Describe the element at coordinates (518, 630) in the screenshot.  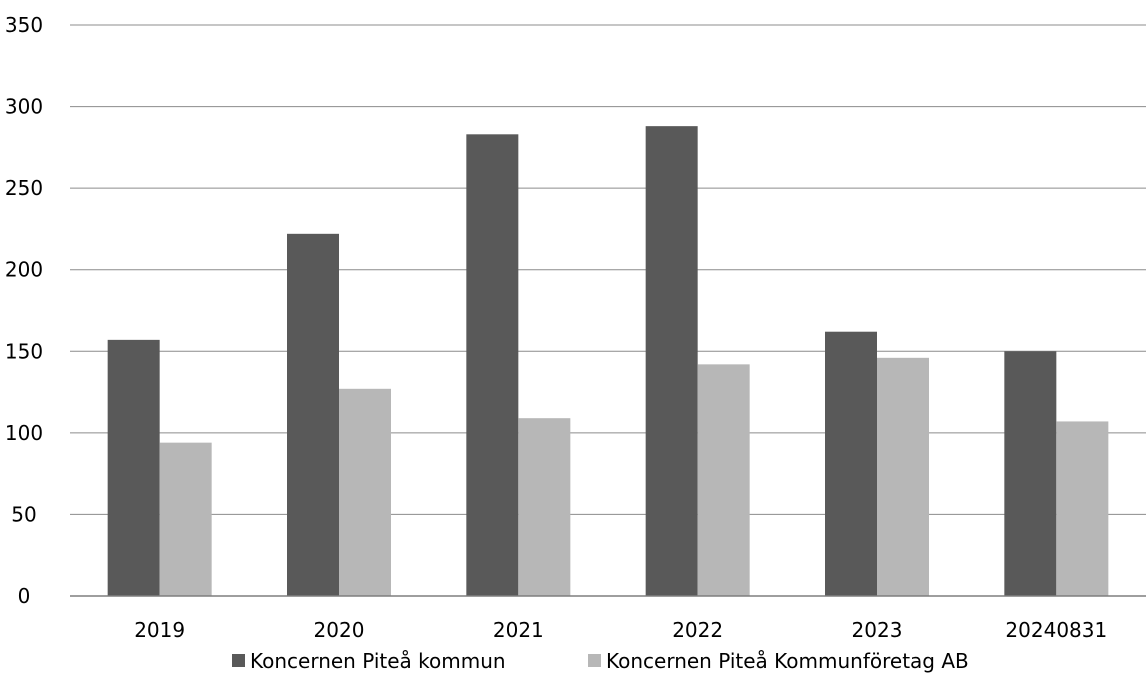
I see `x-tick-label: 2021` at that location.